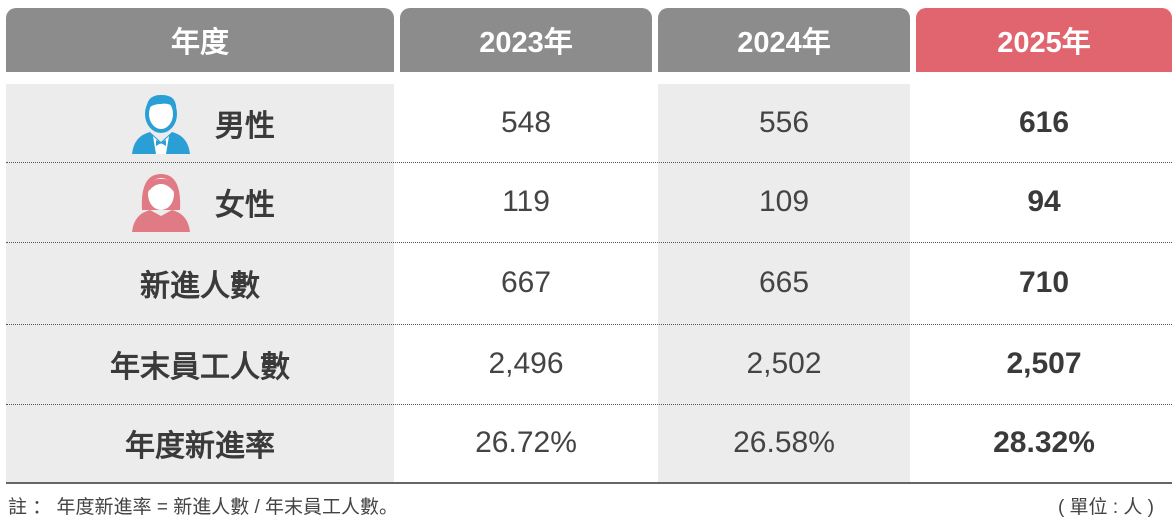  I want to click on value-cell: 556, so click(784, 122).